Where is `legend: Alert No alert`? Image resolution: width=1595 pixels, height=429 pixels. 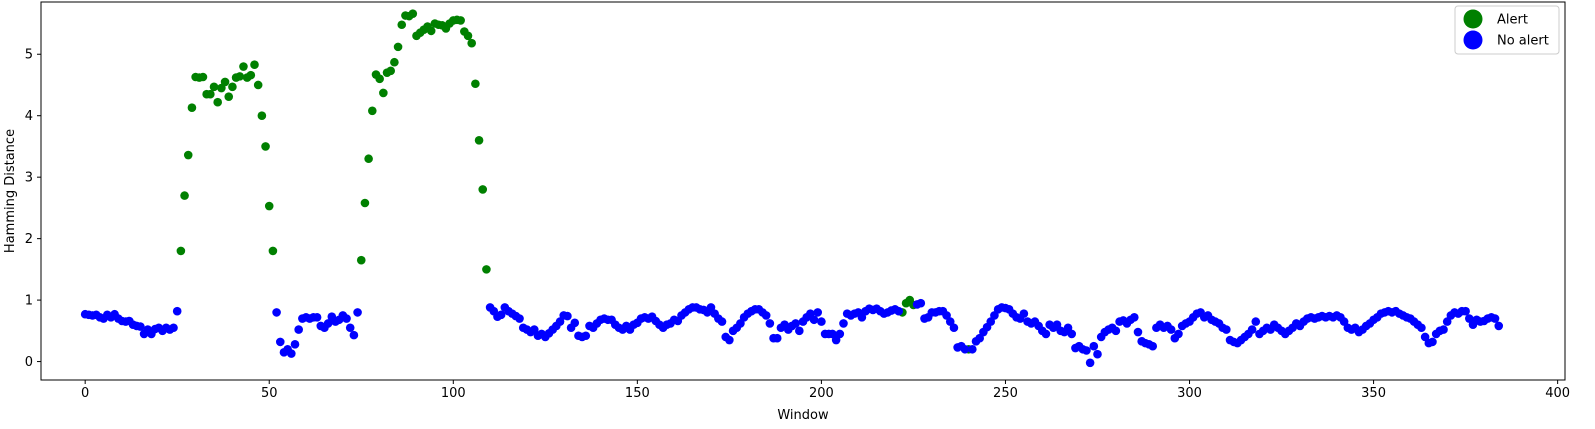
legend: Alert No alert is located at coordinates (1507, 30).